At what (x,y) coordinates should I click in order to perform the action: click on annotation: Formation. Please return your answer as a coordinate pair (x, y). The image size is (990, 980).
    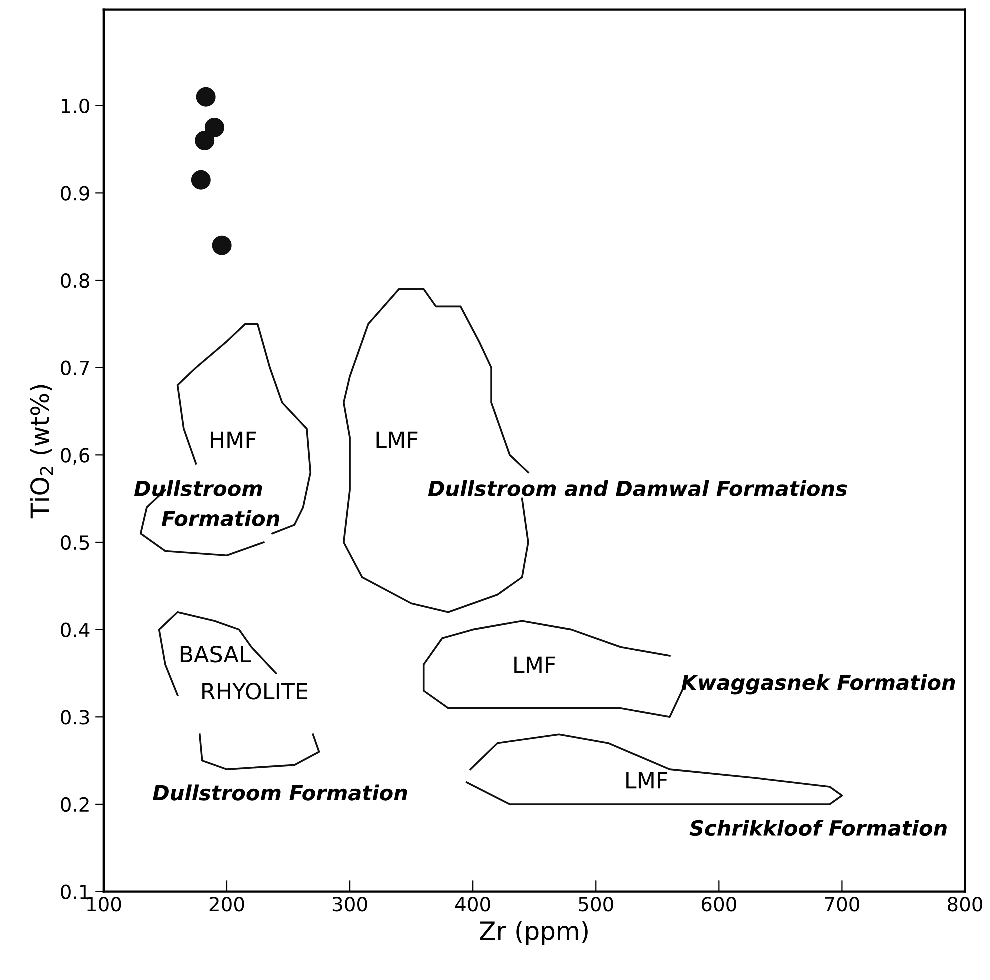
    Looking at the image, I should click on (221, 518).